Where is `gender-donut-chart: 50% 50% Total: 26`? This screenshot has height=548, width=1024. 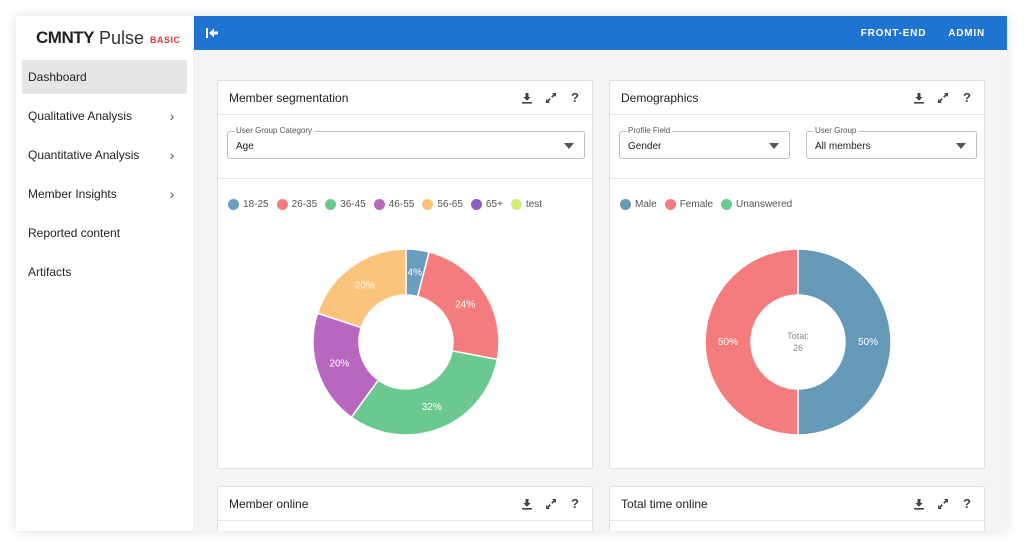
gender-donut-chart: 50% 50% Total: 26 is located at coordinates (798, 342).